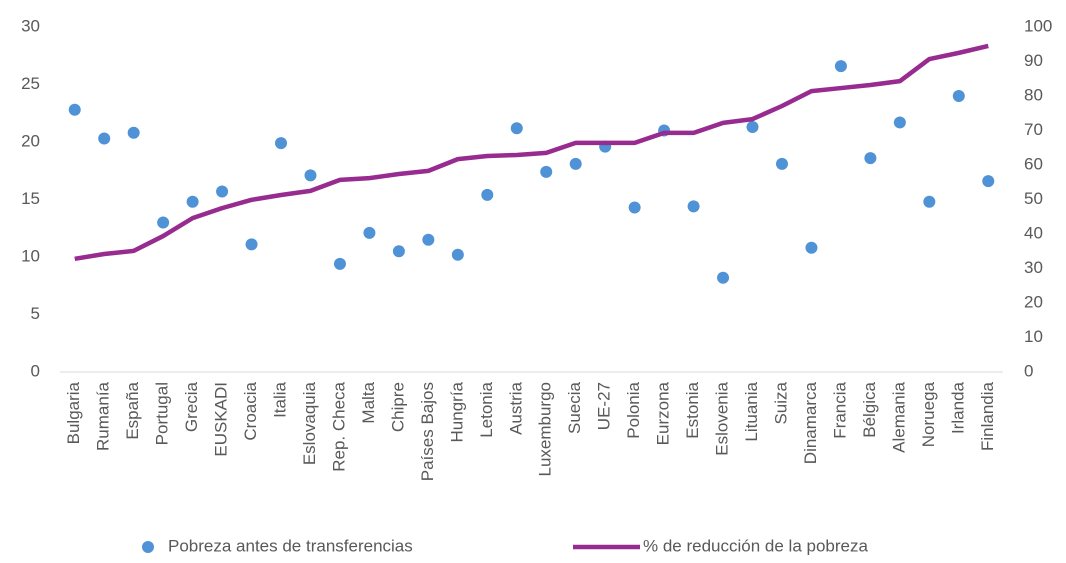 The height and width of the screenshot is (563, 1066). I want to click on y2-tick-label: 20, so click(1033, 301).